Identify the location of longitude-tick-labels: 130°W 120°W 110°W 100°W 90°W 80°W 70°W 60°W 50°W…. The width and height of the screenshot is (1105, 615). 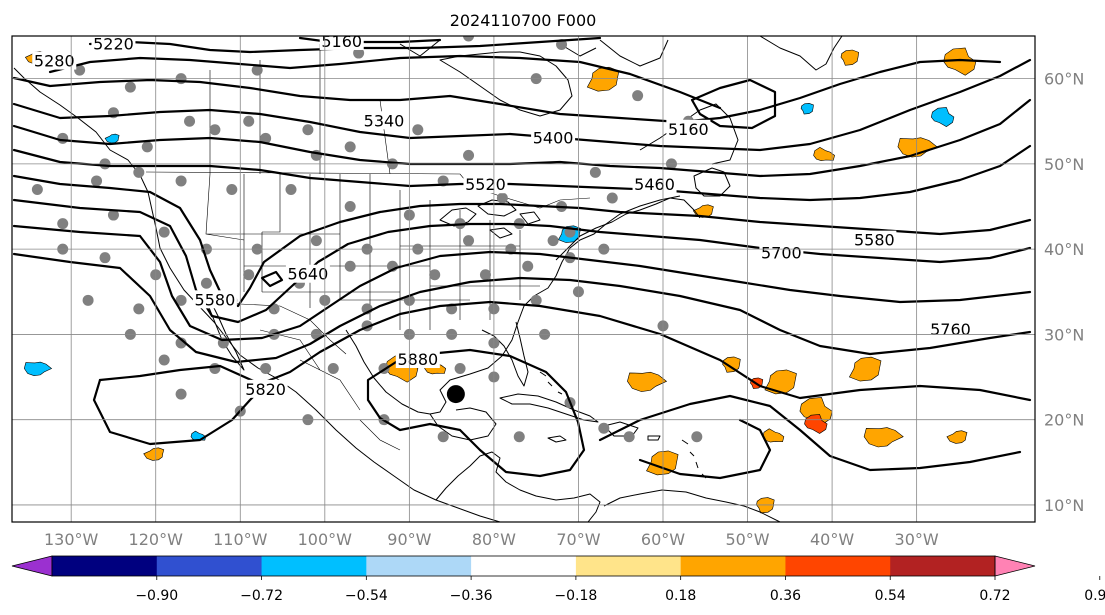
(491, 539).